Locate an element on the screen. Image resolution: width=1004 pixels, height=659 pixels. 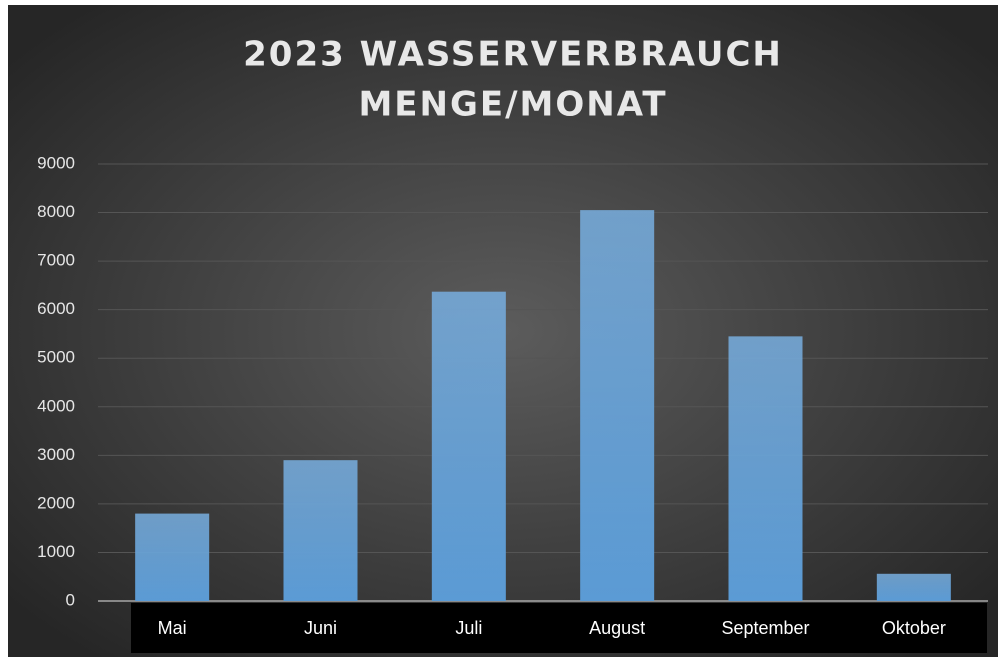
y-tick-label: 4000 is located at coordinates (56, 405).